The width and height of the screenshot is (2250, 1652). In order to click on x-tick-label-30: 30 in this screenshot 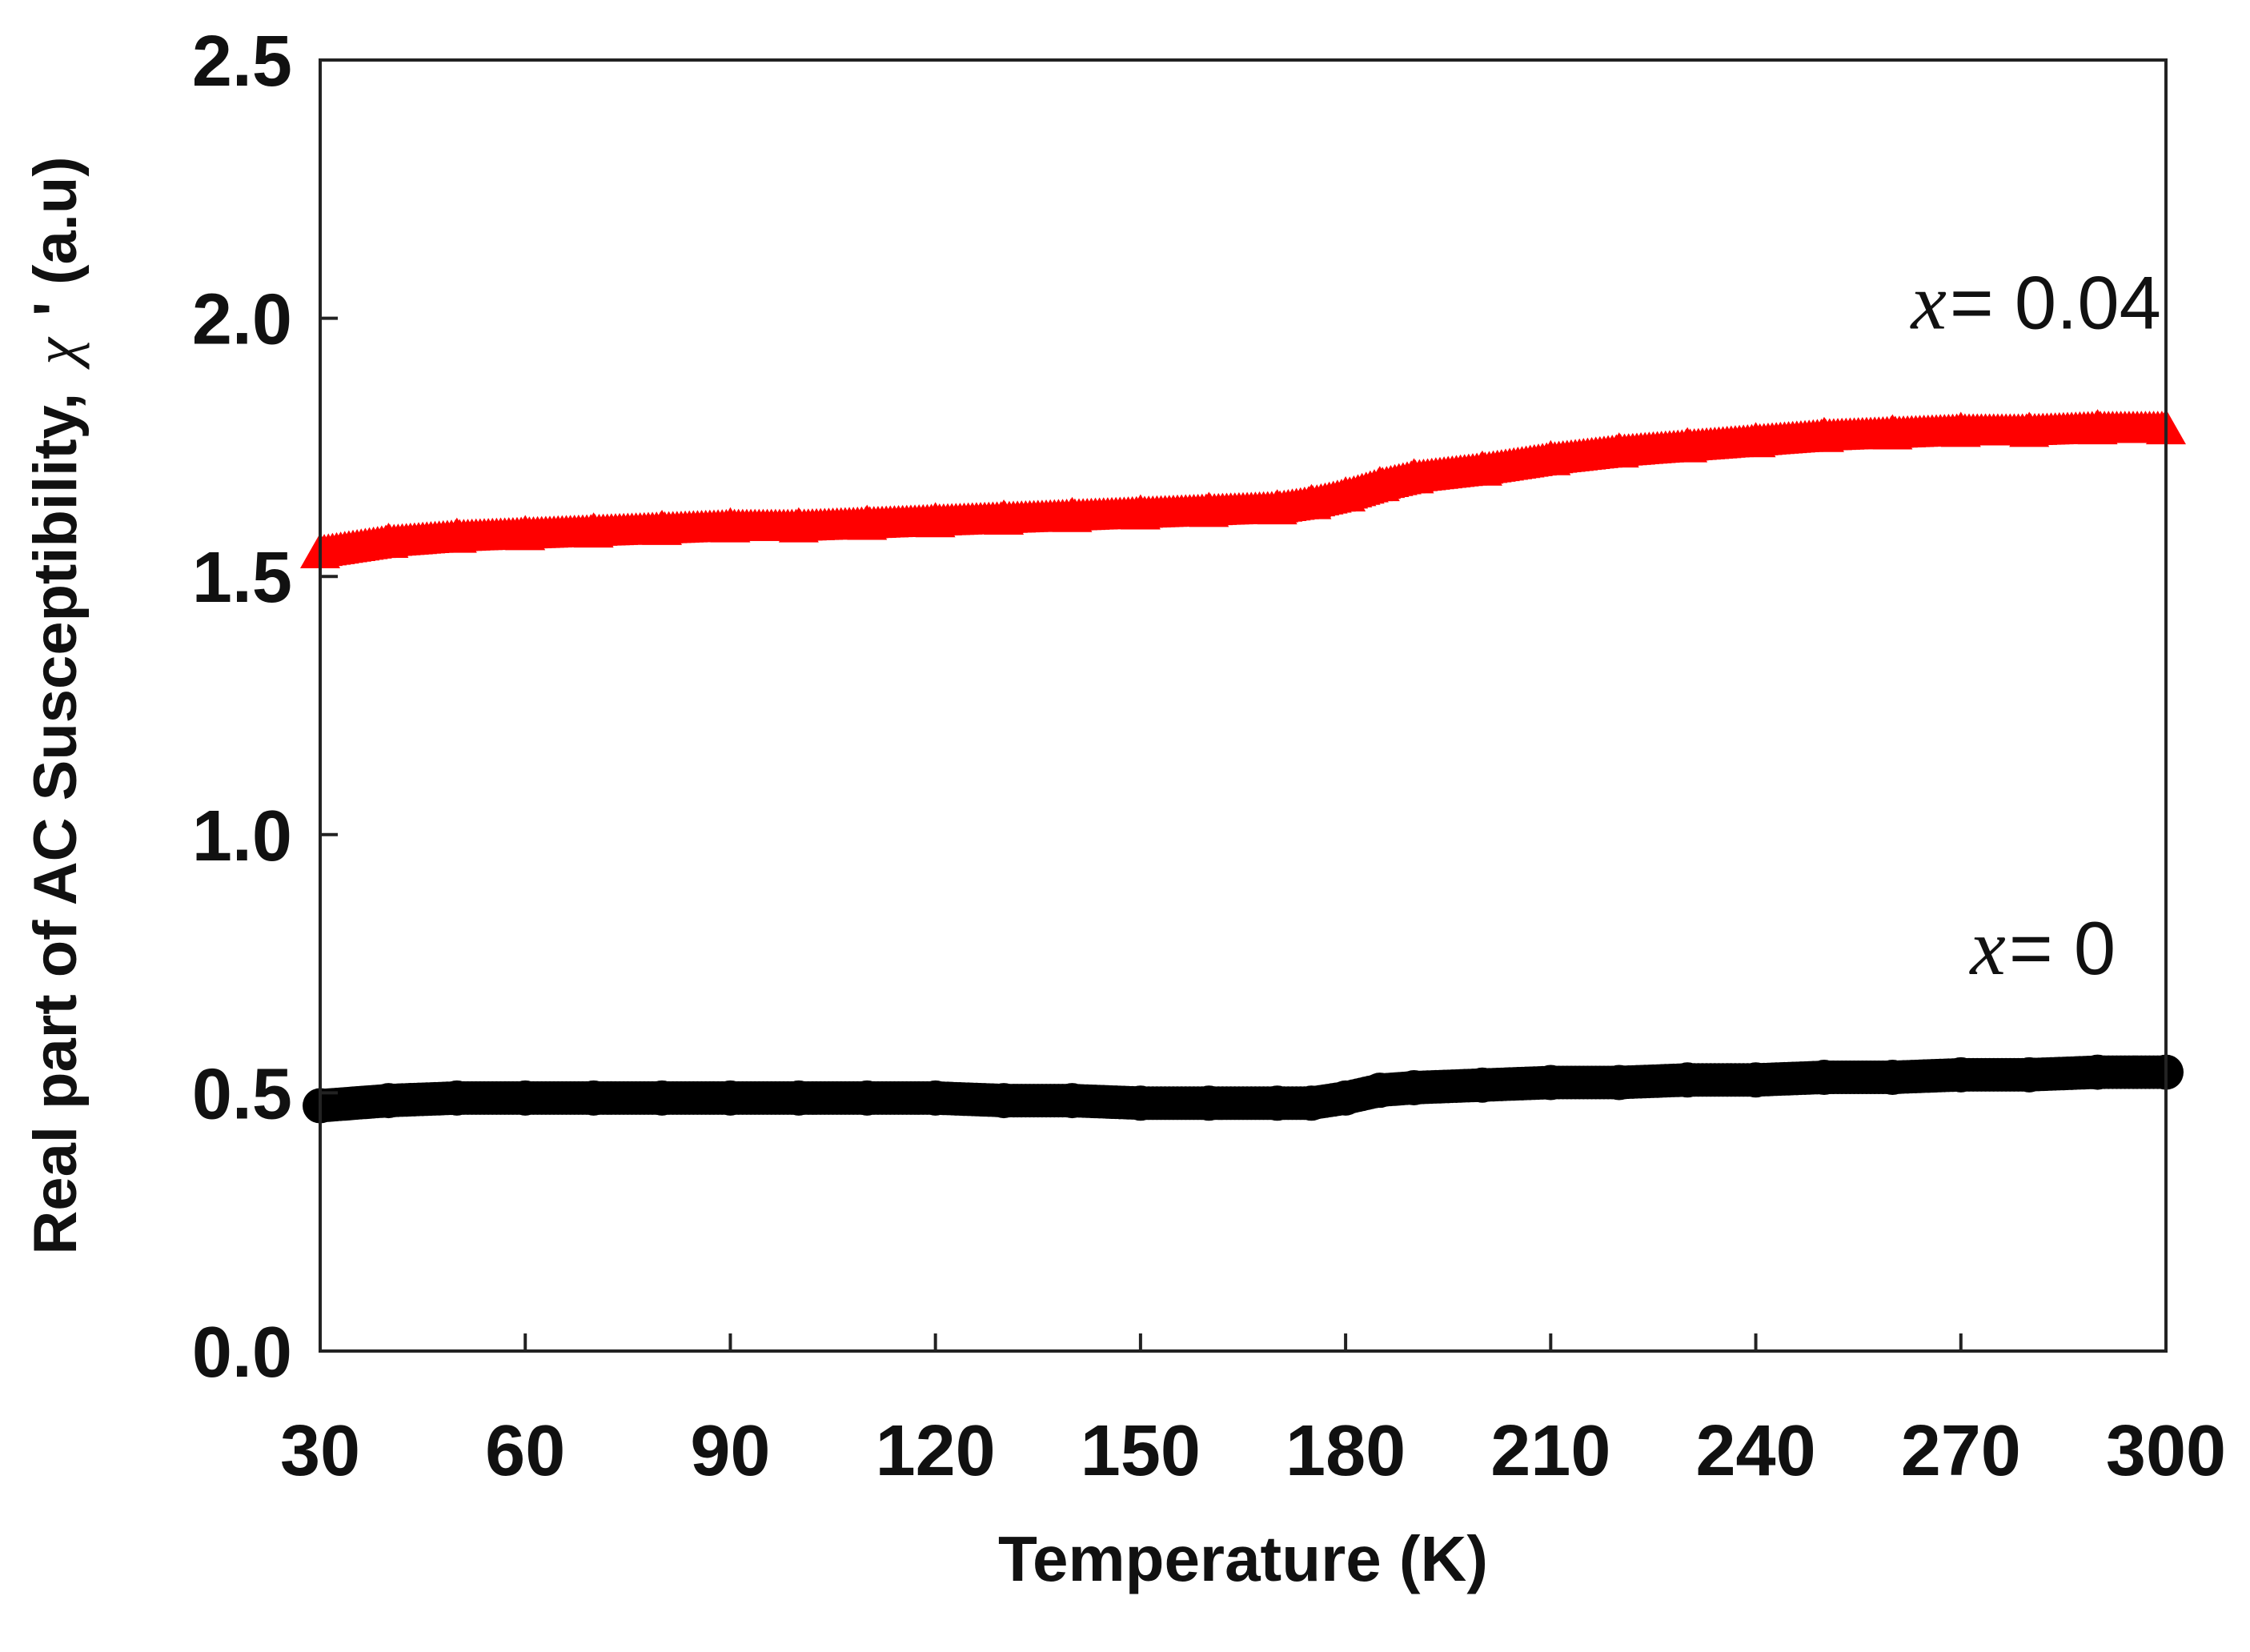, I will do `click(320, 1451)`.